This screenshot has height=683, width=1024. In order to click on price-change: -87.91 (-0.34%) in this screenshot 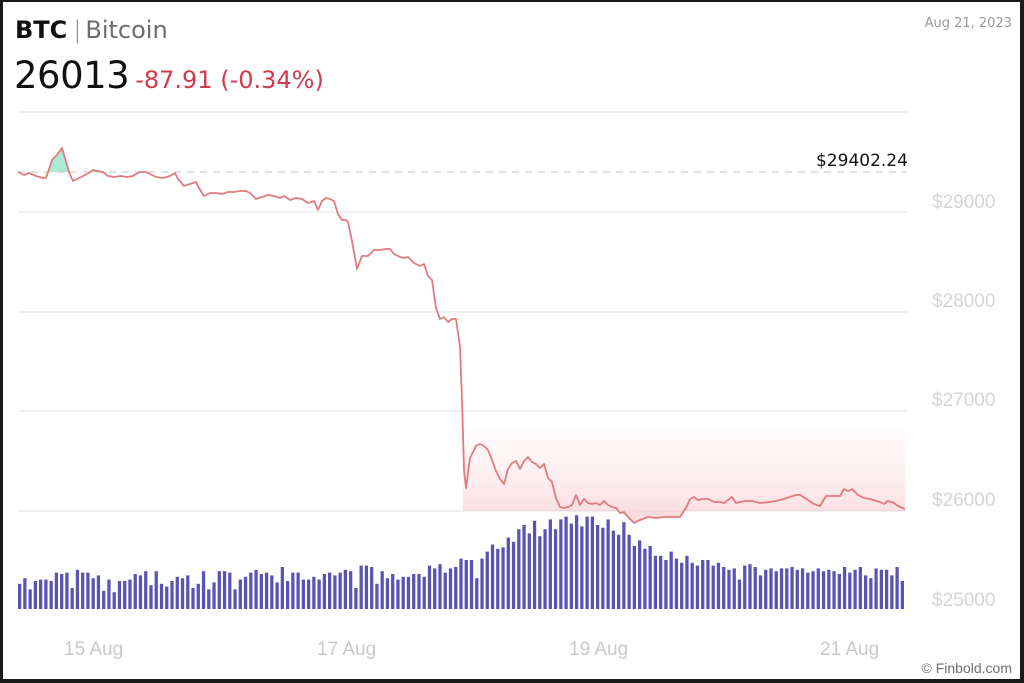, I will do `click(229, 80)`.